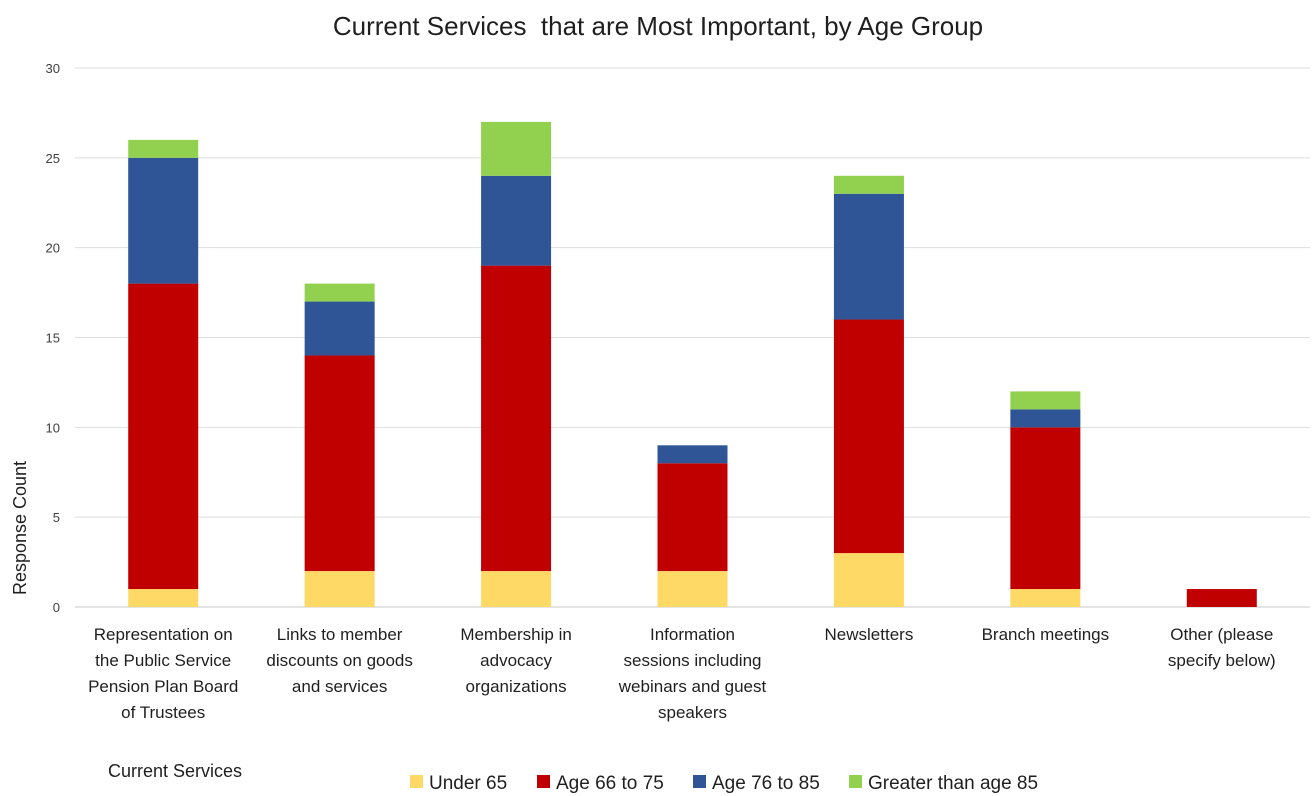 The height and width of the screenshot is (796, 1314). What do you see at coordinates (20, 528) in the screenshot?
I see `y-axis-label: Response Count` at bounding box center [20, 528].